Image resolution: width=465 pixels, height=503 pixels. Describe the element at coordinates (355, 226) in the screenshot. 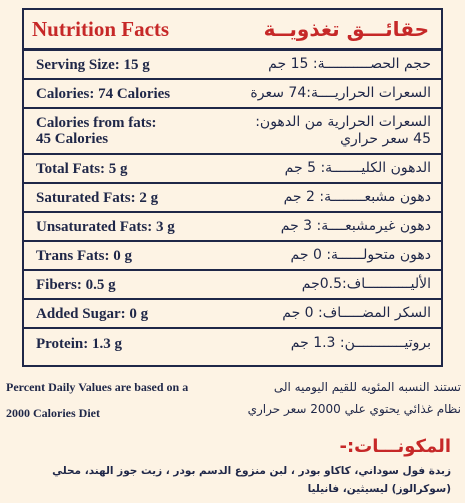

I see `row-label-arabic: دهون غيرمشبعــــة: 3 جم` at that location.